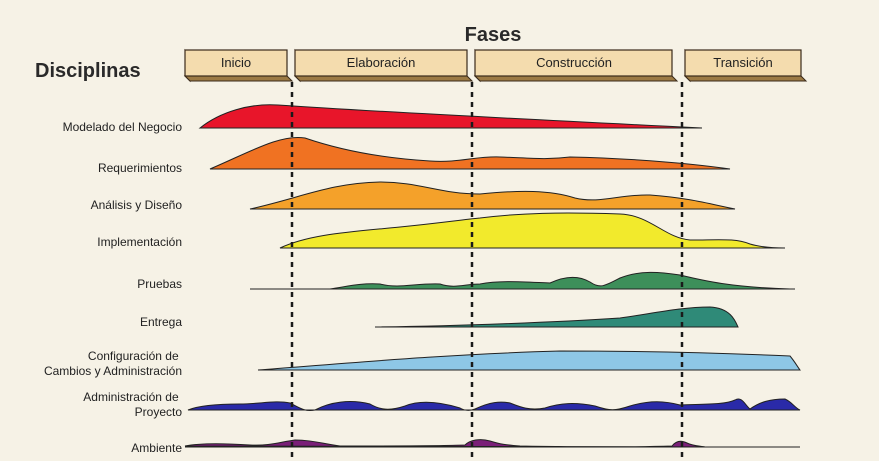 This screenshot has width=879, height=461. Describe the element at coordinates (493, 35) in the screenshot. I see `fases-heading: Fases` at that location.